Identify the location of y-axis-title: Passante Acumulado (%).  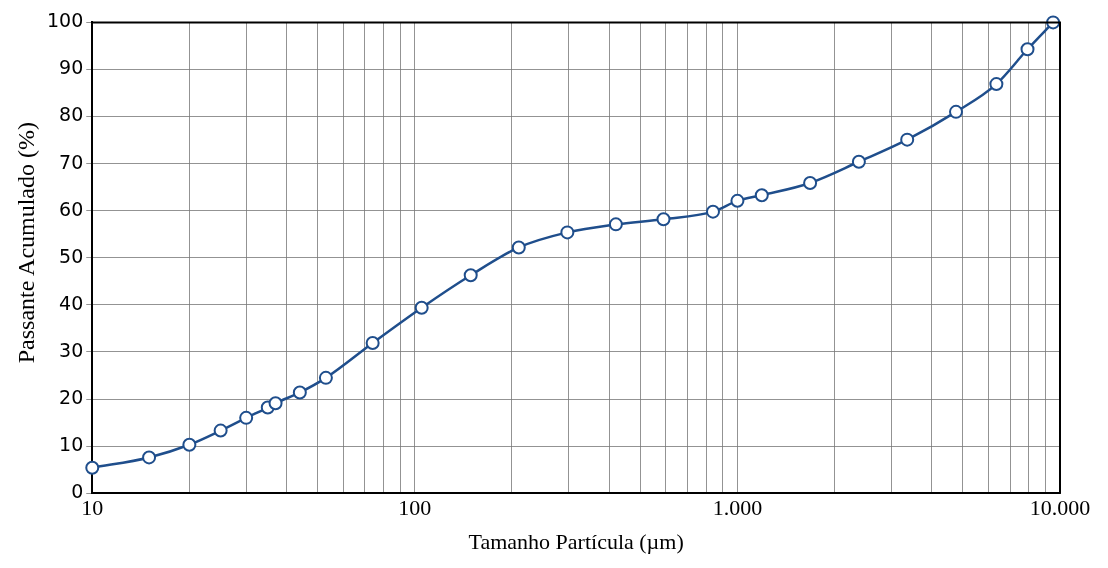
(26, 243).